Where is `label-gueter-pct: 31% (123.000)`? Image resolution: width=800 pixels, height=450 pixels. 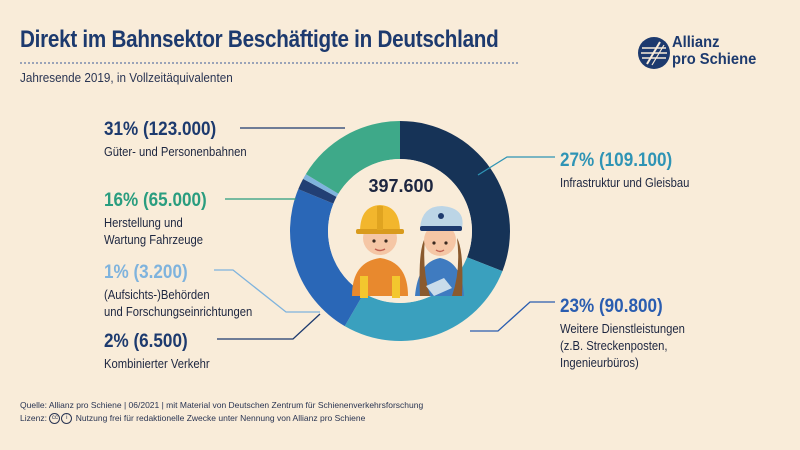 label-gueter-pct: 31% (123.000) is located at coordinates (160, 129).